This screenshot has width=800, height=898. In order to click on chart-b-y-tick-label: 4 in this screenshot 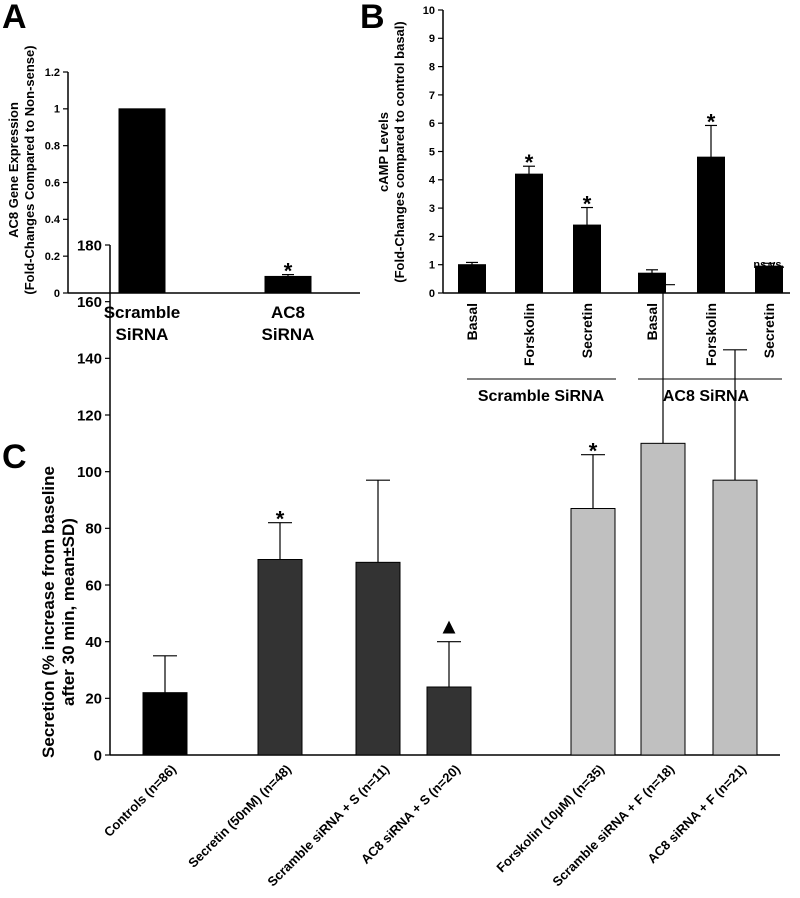, I will do `click(432, 181)`.